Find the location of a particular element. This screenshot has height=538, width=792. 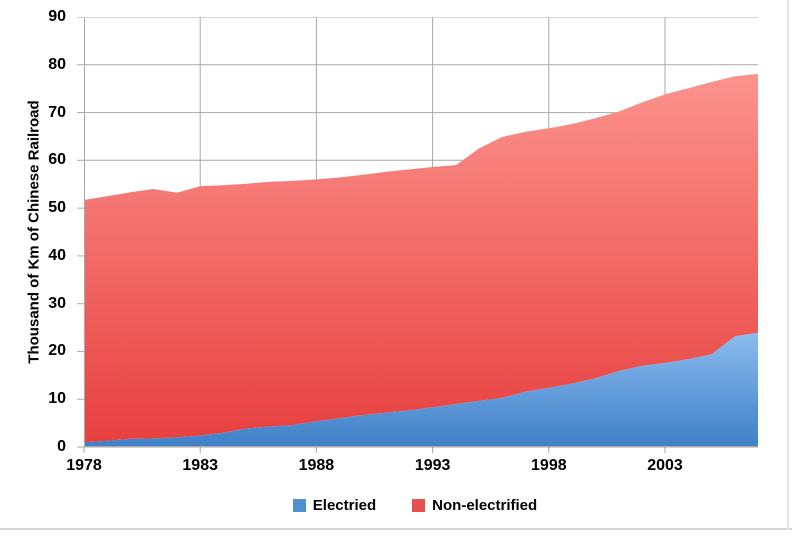

legend-item-non-electrified: Non-electrified is located at coordinates (474, 505).